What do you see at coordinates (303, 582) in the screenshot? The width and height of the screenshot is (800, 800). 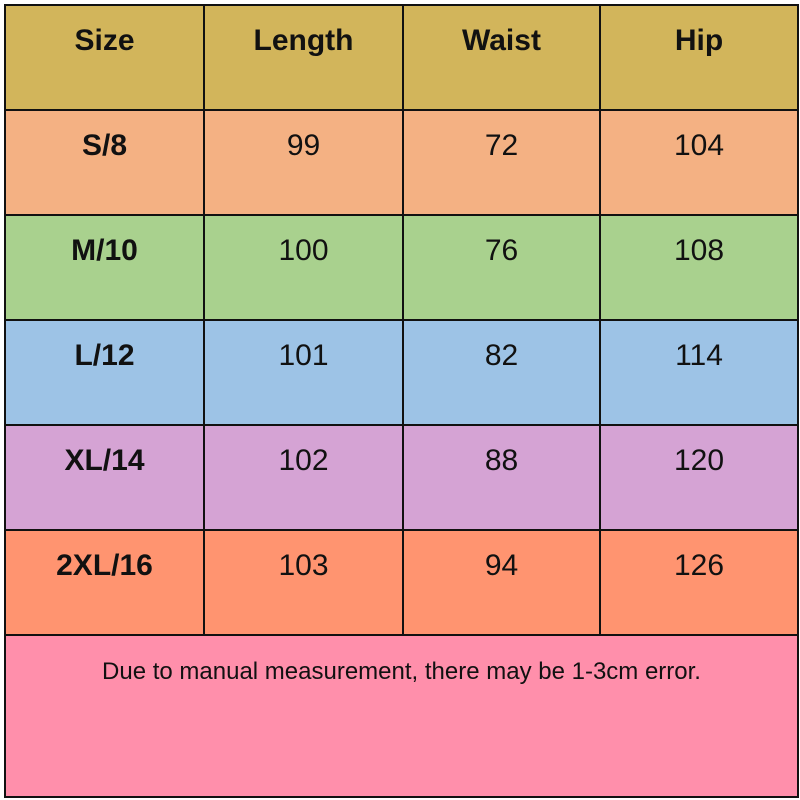 I see `length-cell: 103` at bounding box center [303, 582].